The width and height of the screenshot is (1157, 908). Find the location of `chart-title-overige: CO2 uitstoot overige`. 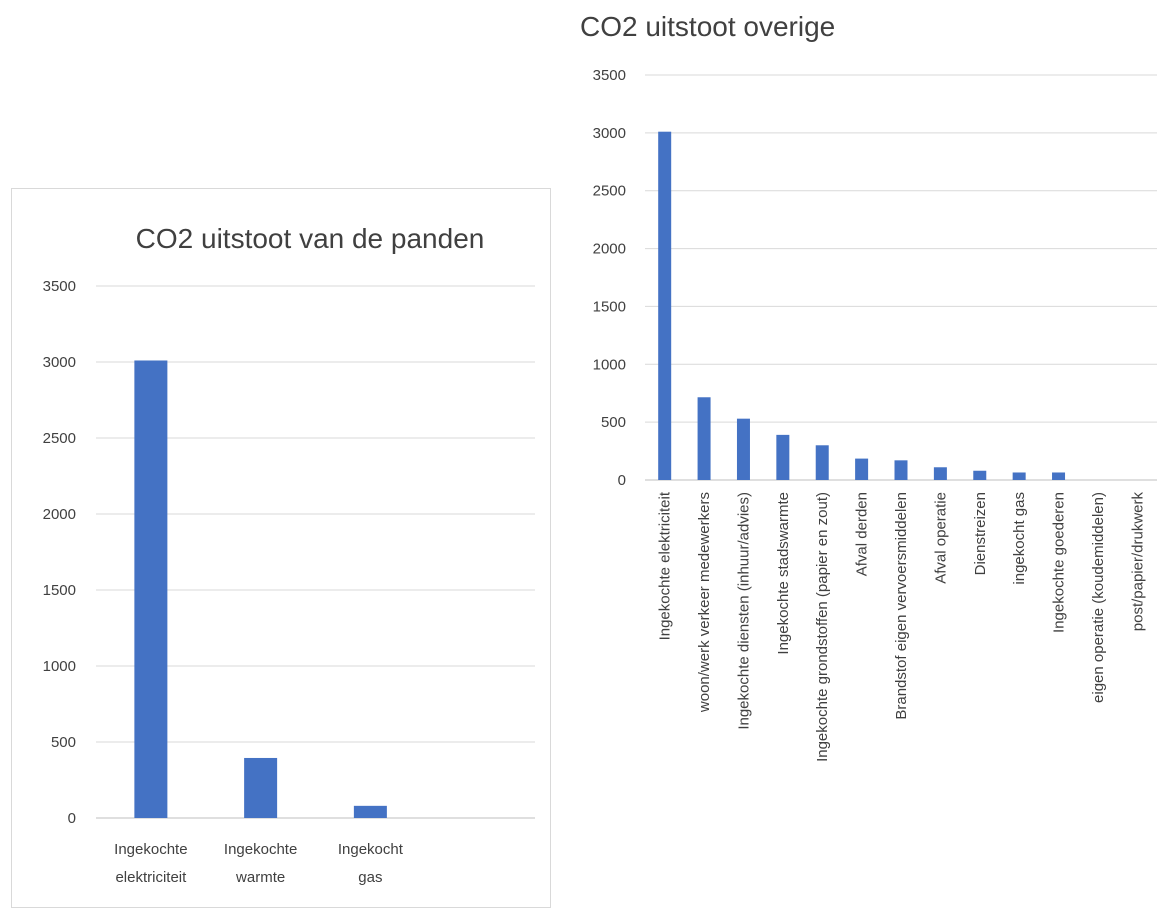

chart-title-overige: CO2 uitstoot overige is located at coordinates (707, 26).